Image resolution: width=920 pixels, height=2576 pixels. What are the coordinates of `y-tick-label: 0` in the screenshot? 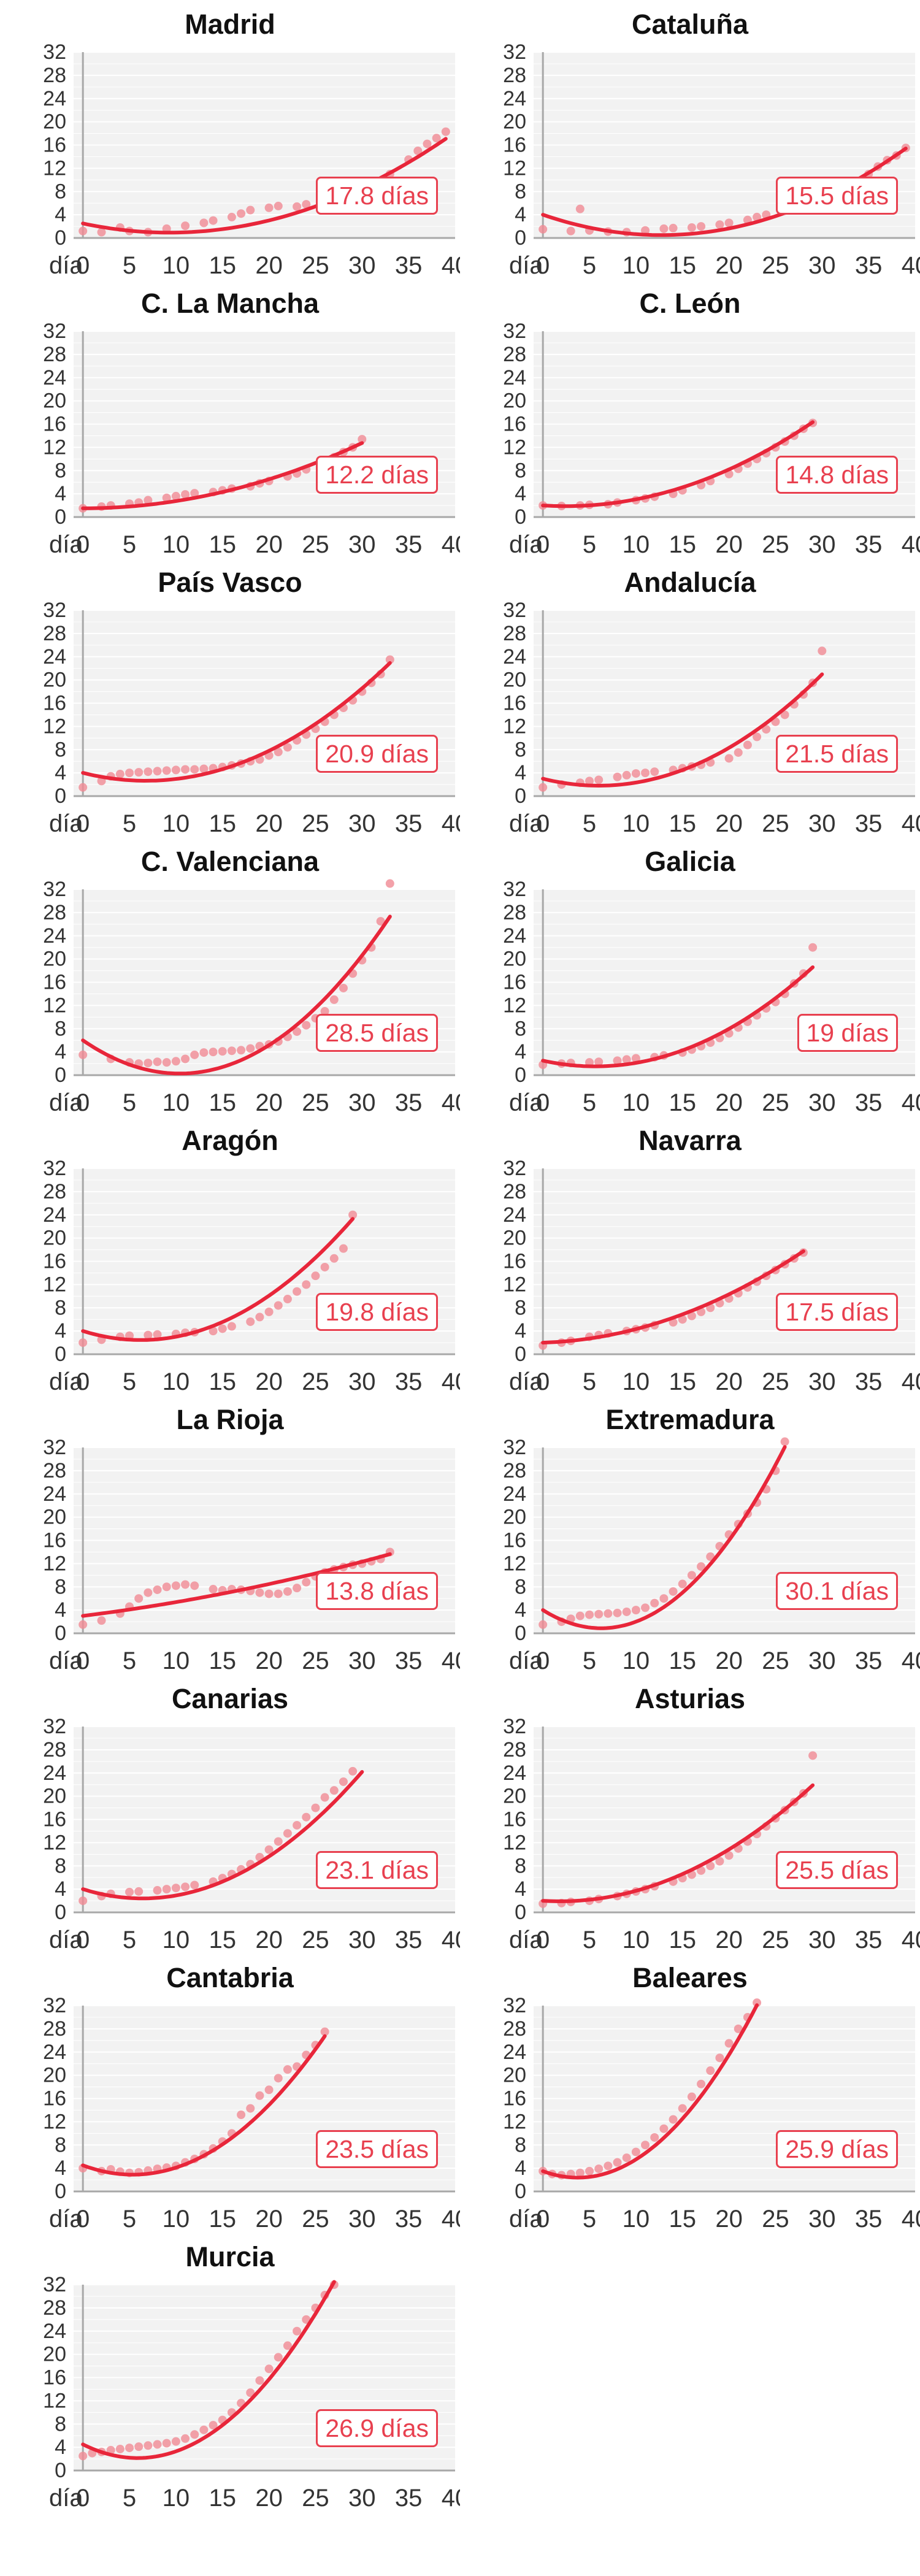 It's located at (60, 1354).